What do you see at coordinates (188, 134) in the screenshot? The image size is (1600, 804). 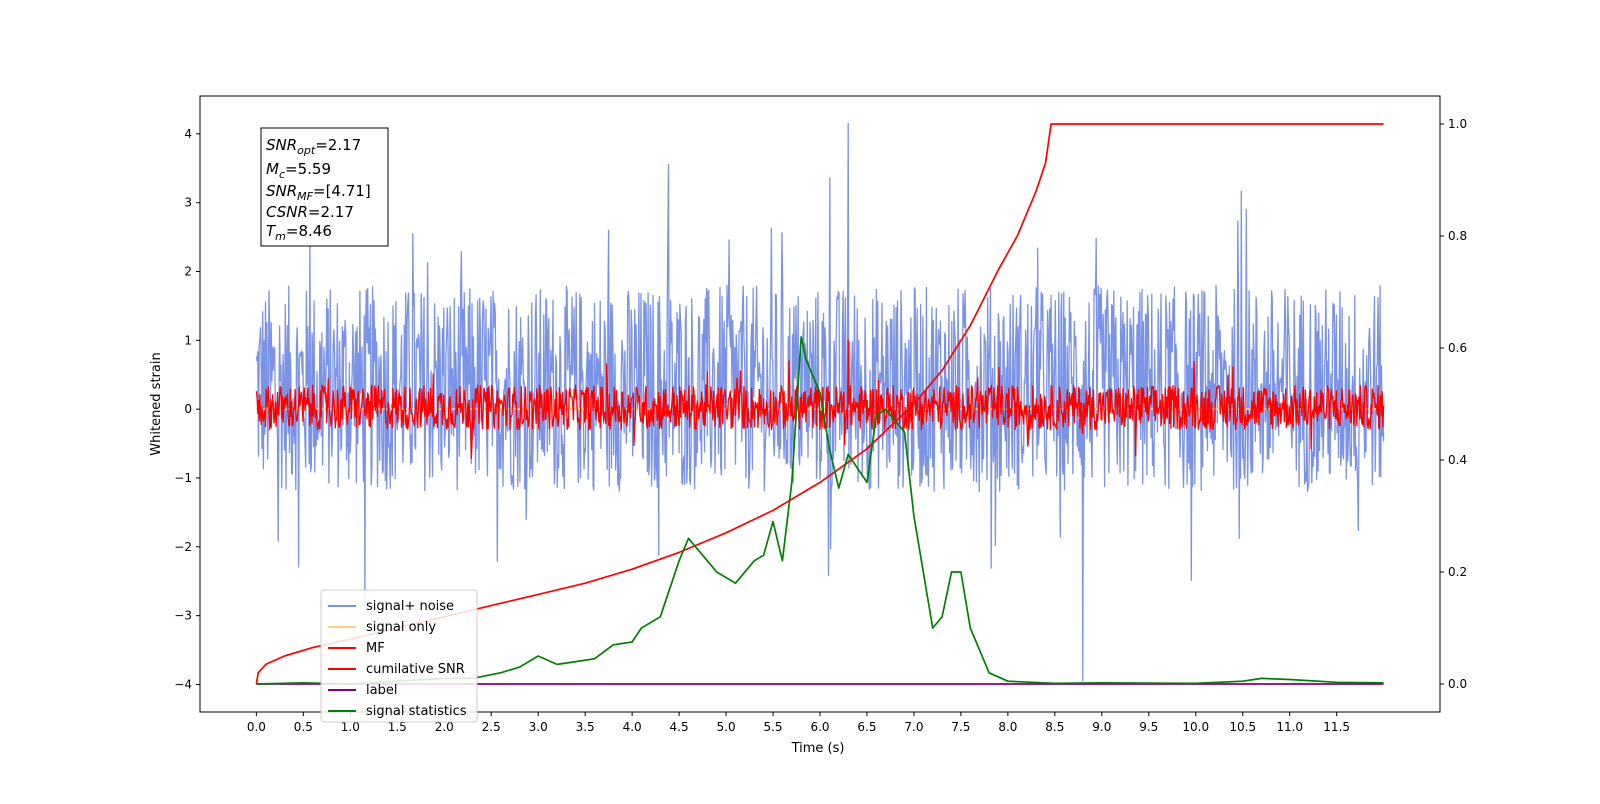 I see `y-left-tick-label: 4` at bounding box center [188, 134].